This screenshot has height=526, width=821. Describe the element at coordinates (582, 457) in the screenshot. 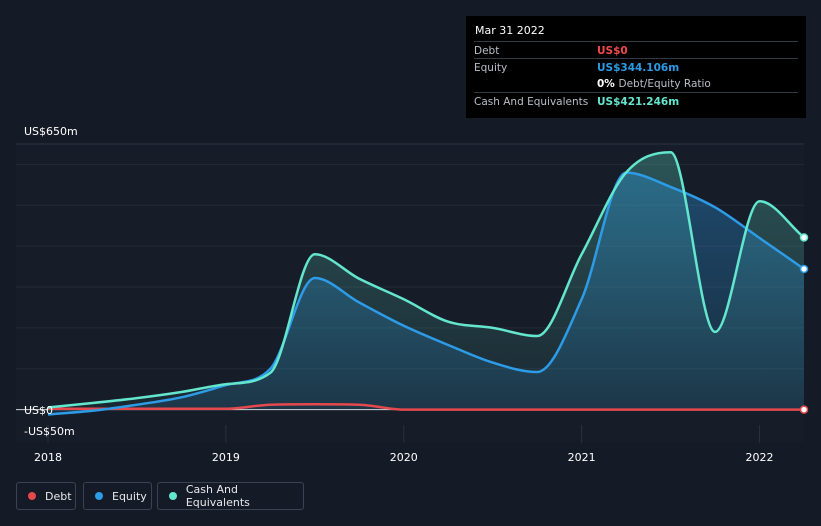

I see `x-tick-label: 2021` at that location.